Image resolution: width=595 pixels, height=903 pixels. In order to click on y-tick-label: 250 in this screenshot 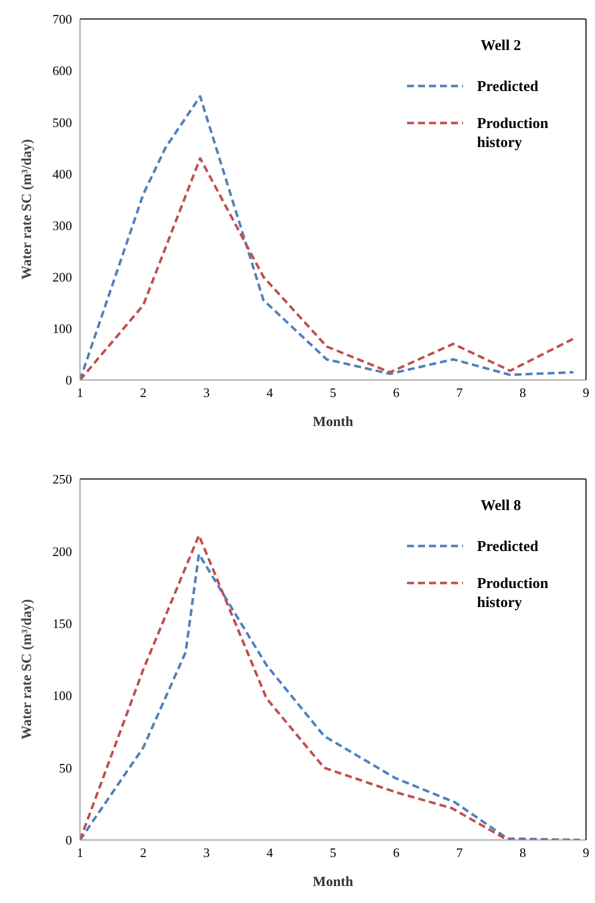, I will do `click(62, 479)`.